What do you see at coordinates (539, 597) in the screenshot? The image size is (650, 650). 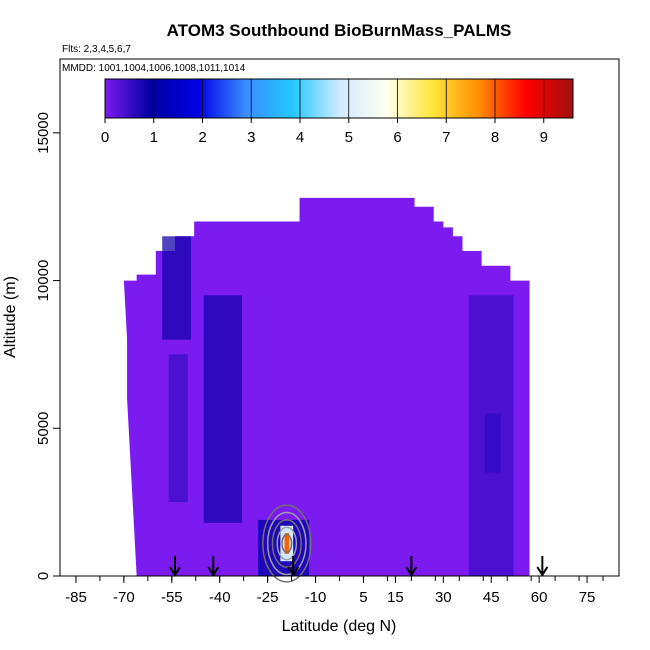 I see `x-tick-label-60: 60` at bounding box center [539, 597].